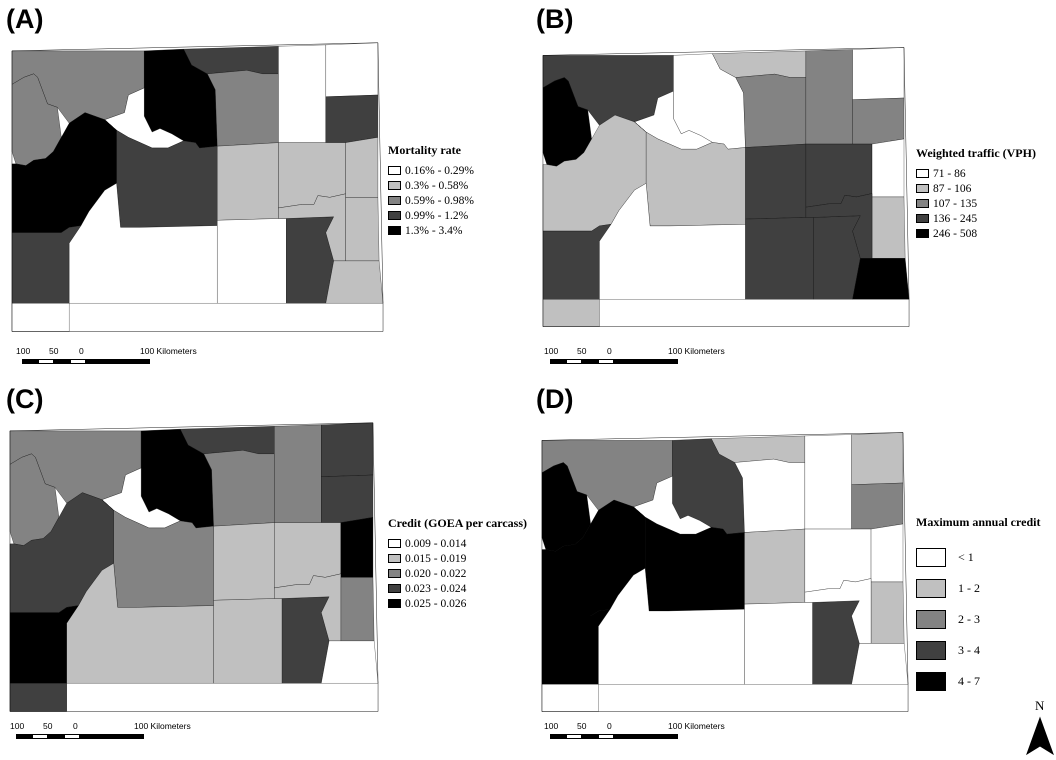 The height and width of the screenshot is (760, 1056). I want to click on legend-label: 0.59% - 0.98%, so click(439, 200).